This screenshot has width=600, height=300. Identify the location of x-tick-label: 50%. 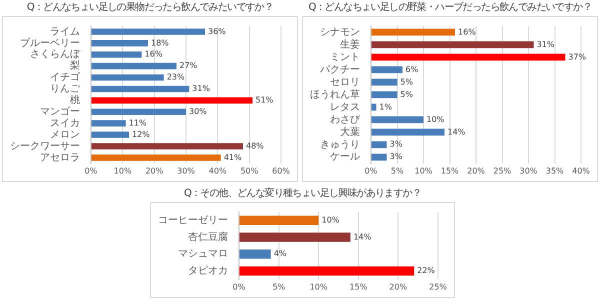
(249, 171).